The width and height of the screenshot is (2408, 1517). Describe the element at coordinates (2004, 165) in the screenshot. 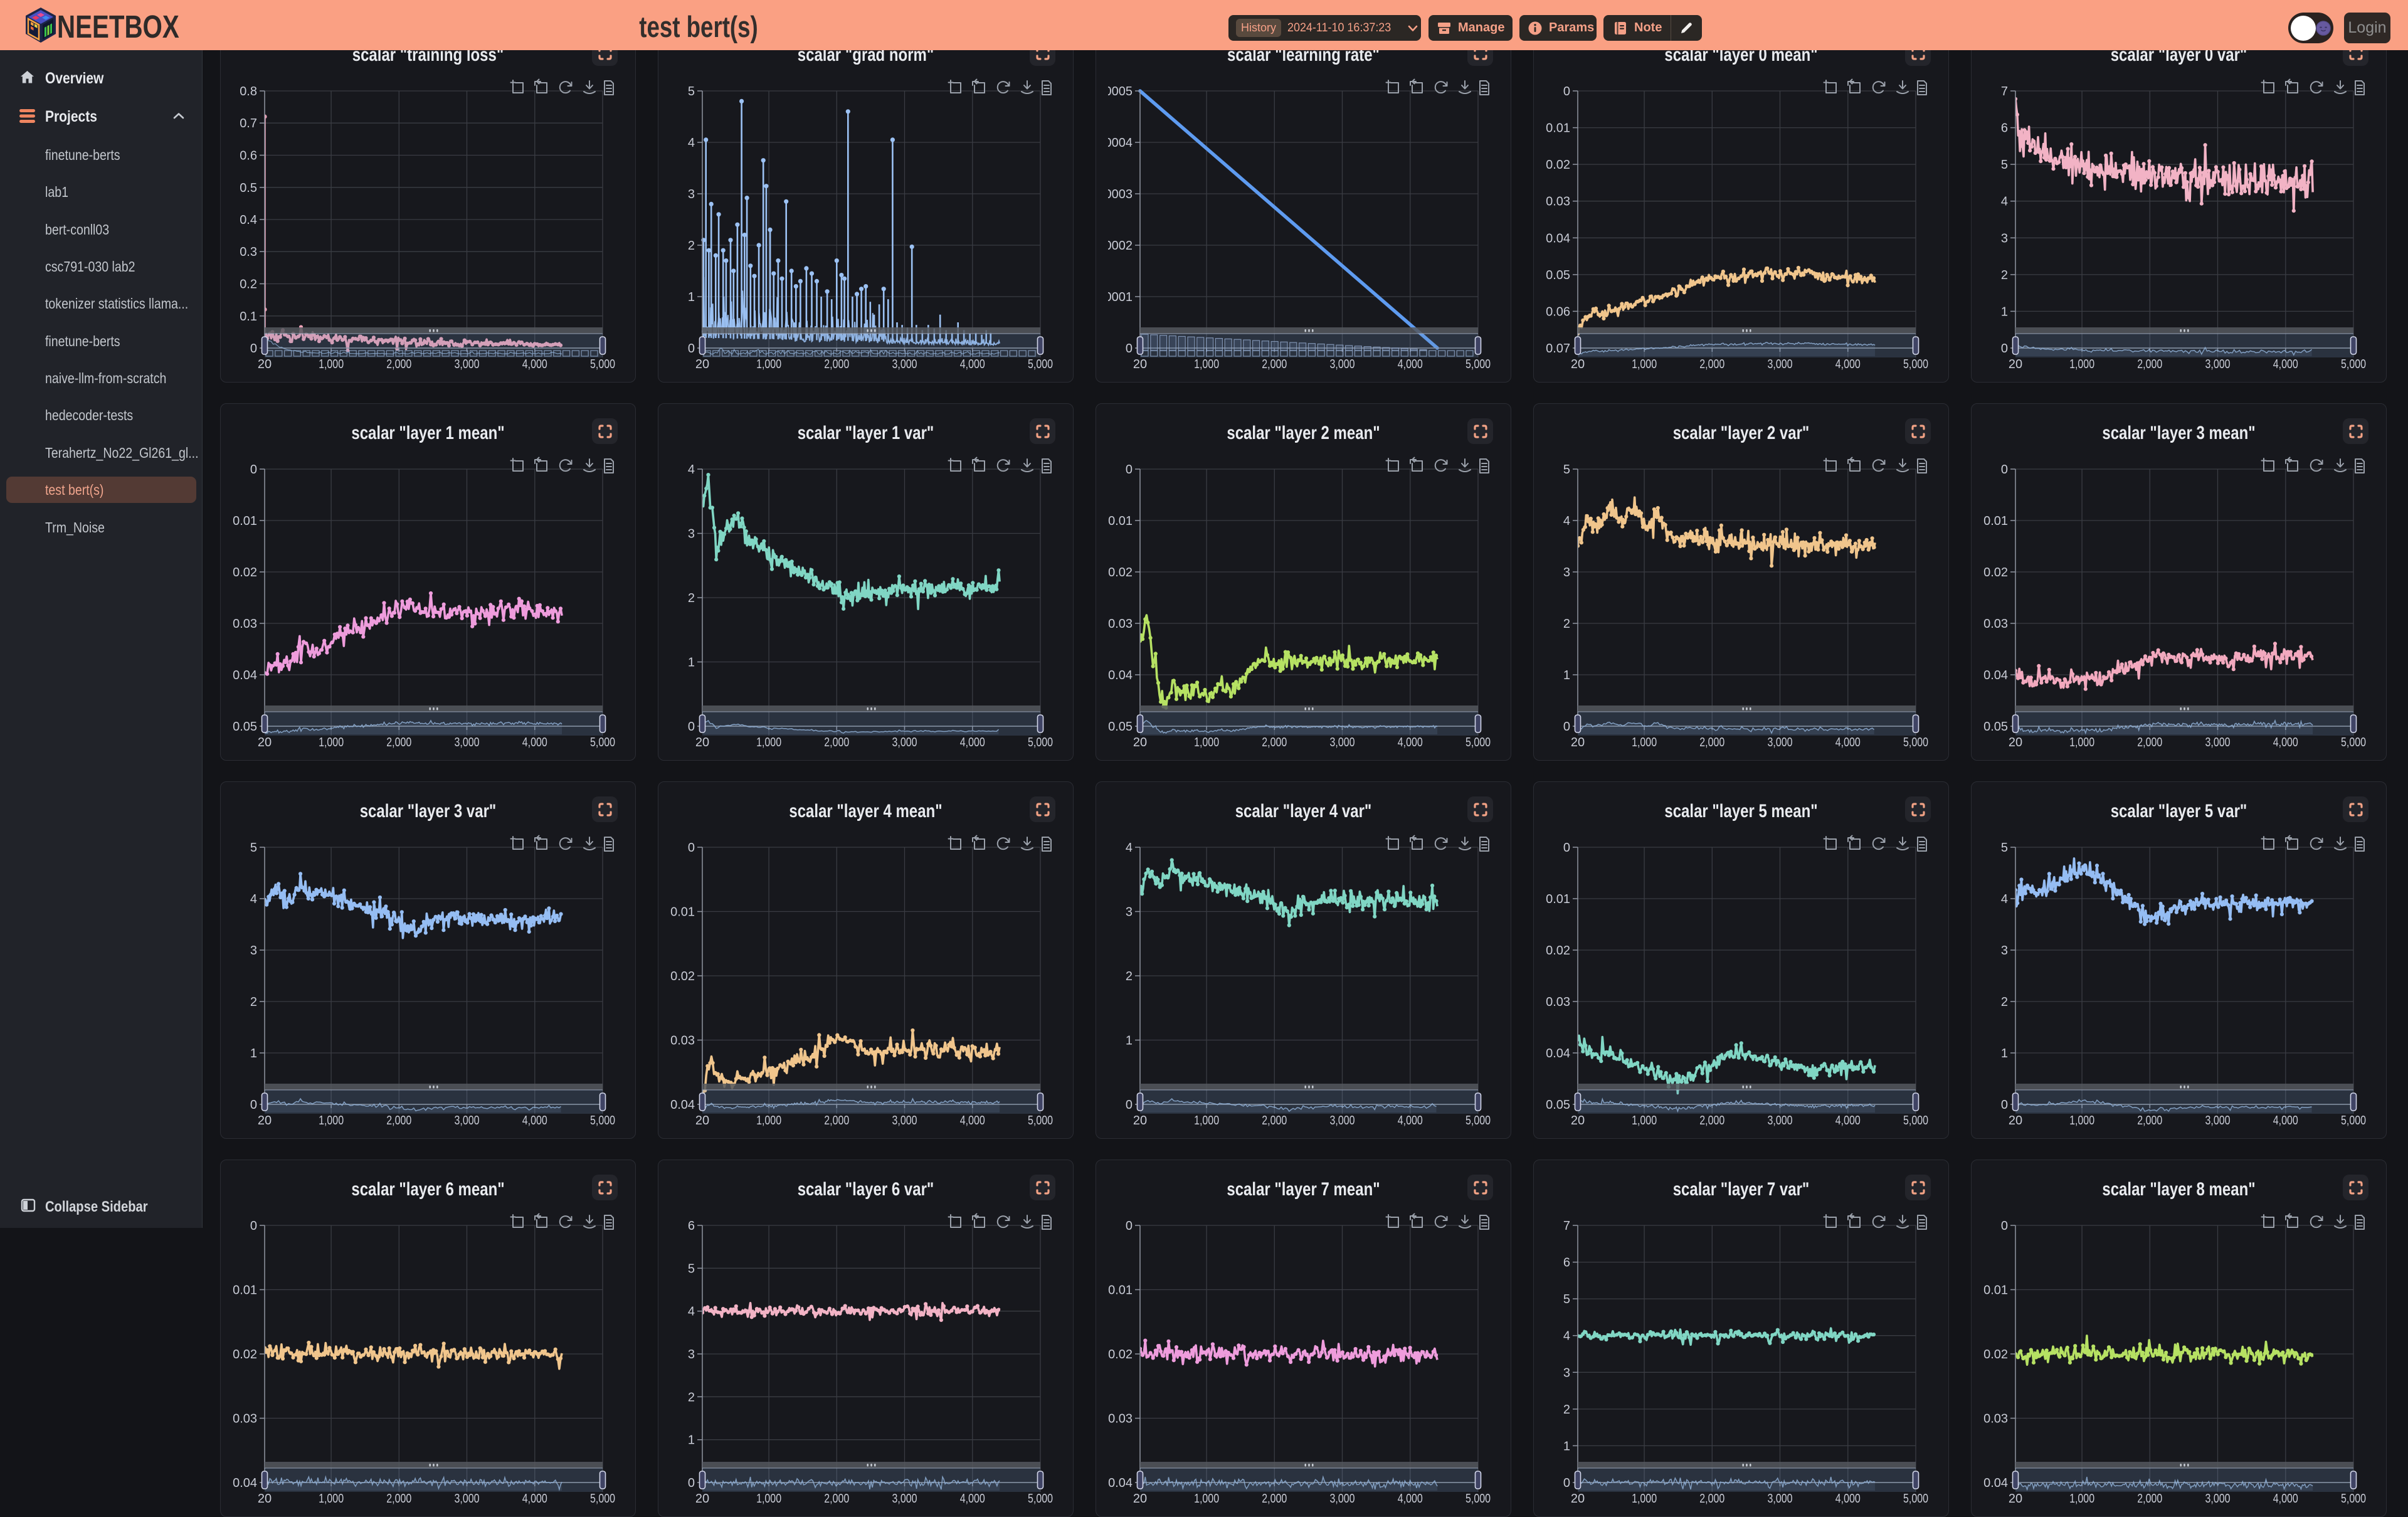

I see `svg-text: 5` at that location.